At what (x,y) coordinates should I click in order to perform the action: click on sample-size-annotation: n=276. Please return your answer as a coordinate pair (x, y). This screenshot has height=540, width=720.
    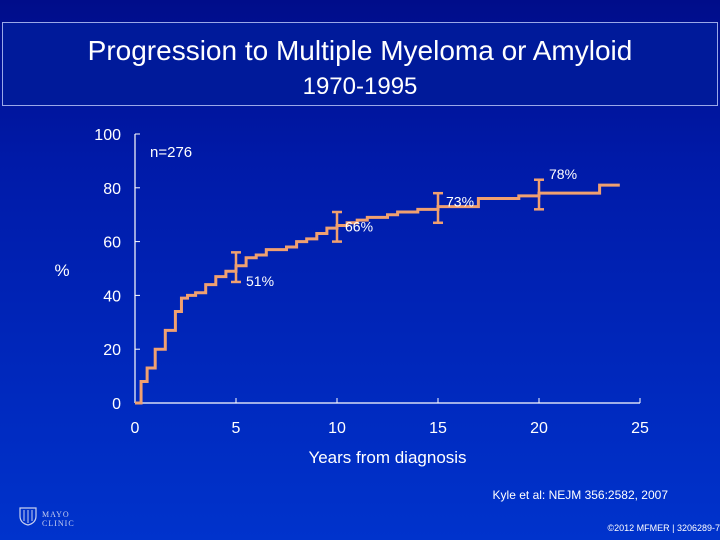
    Looking at the image, I should click on (171, 152).